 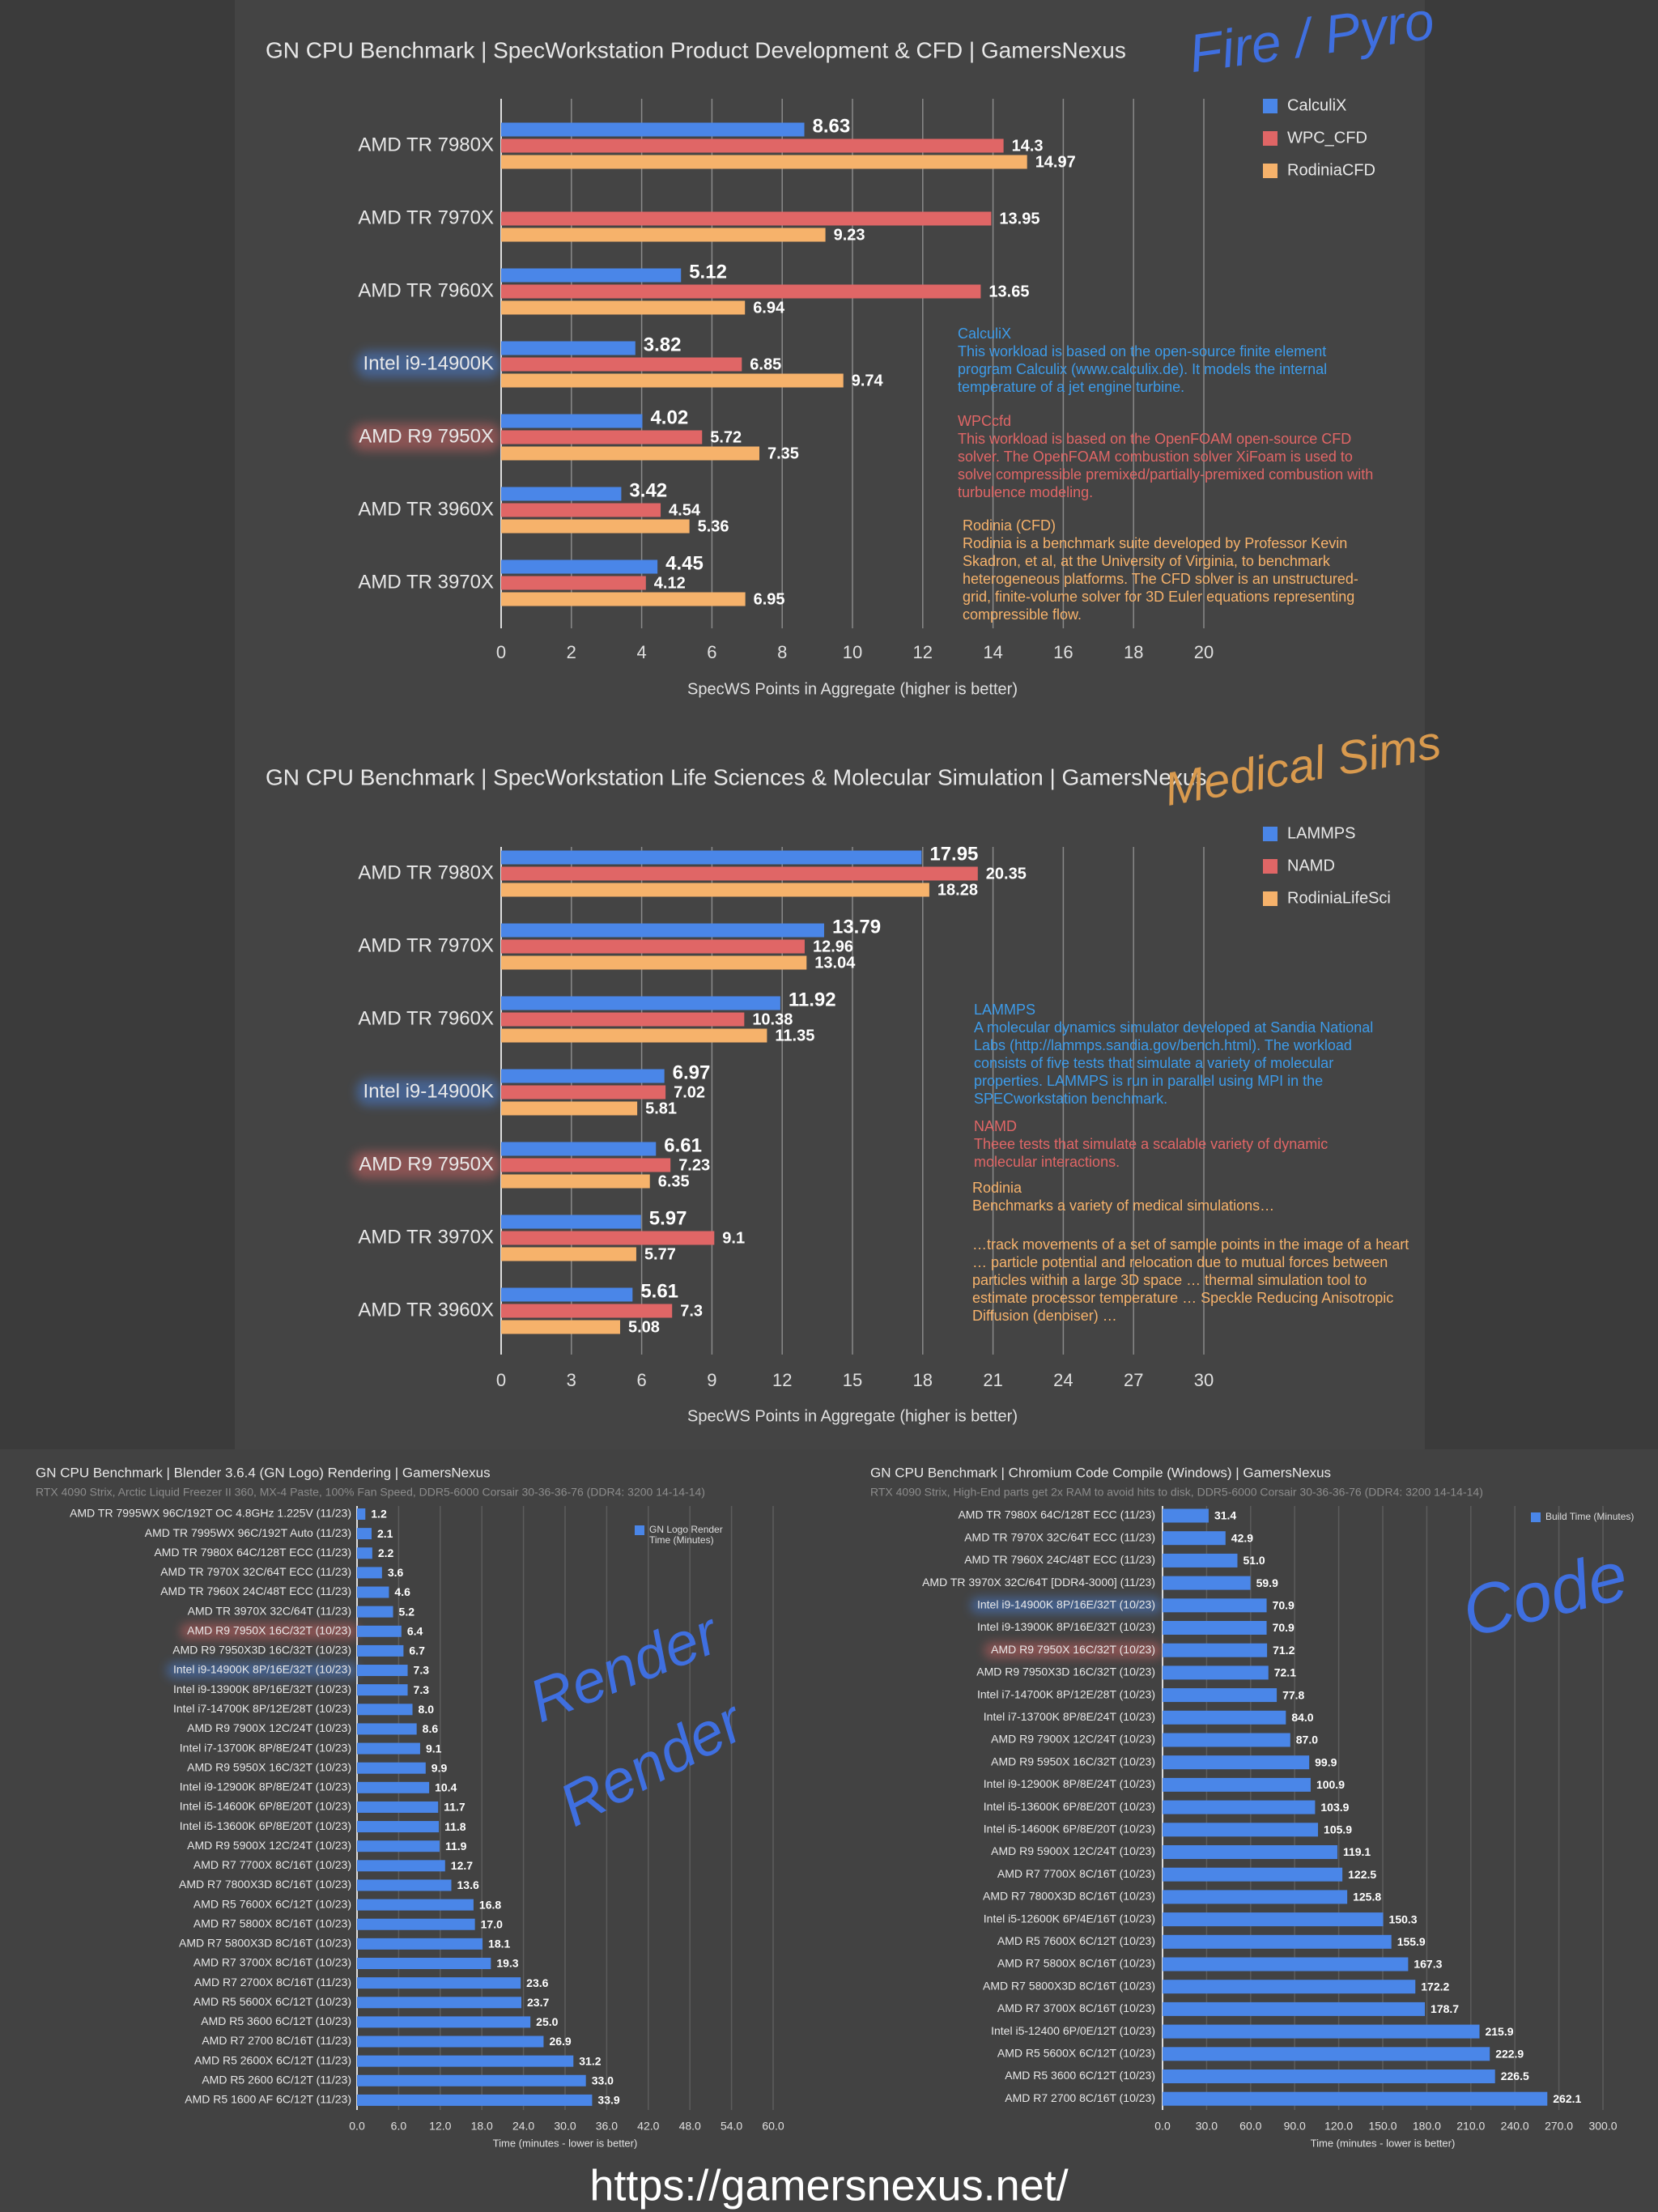 I want to click on data-label: 5.97, so click(x=668, y=1218).